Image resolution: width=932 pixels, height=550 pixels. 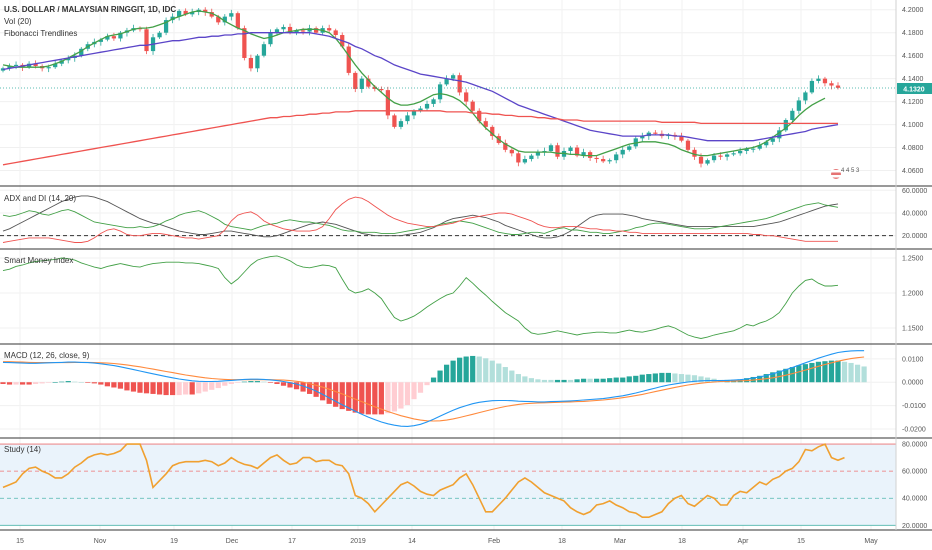 What do you see at coordinates (18, 21) in the screenshot?
I see `vol-label: Vol (20)` at bounding box center [18, 21].